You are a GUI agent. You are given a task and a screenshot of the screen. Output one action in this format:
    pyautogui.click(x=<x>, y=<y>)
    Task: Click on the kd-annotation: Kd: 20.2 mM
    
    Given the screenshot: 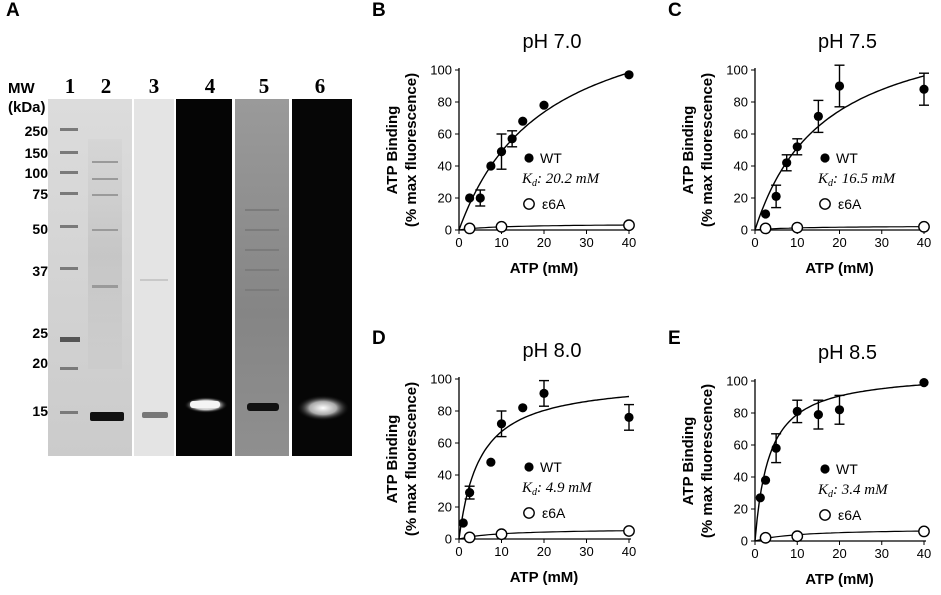 What is the action you would take?
    pyautogui.click(x=561, y=180)
    